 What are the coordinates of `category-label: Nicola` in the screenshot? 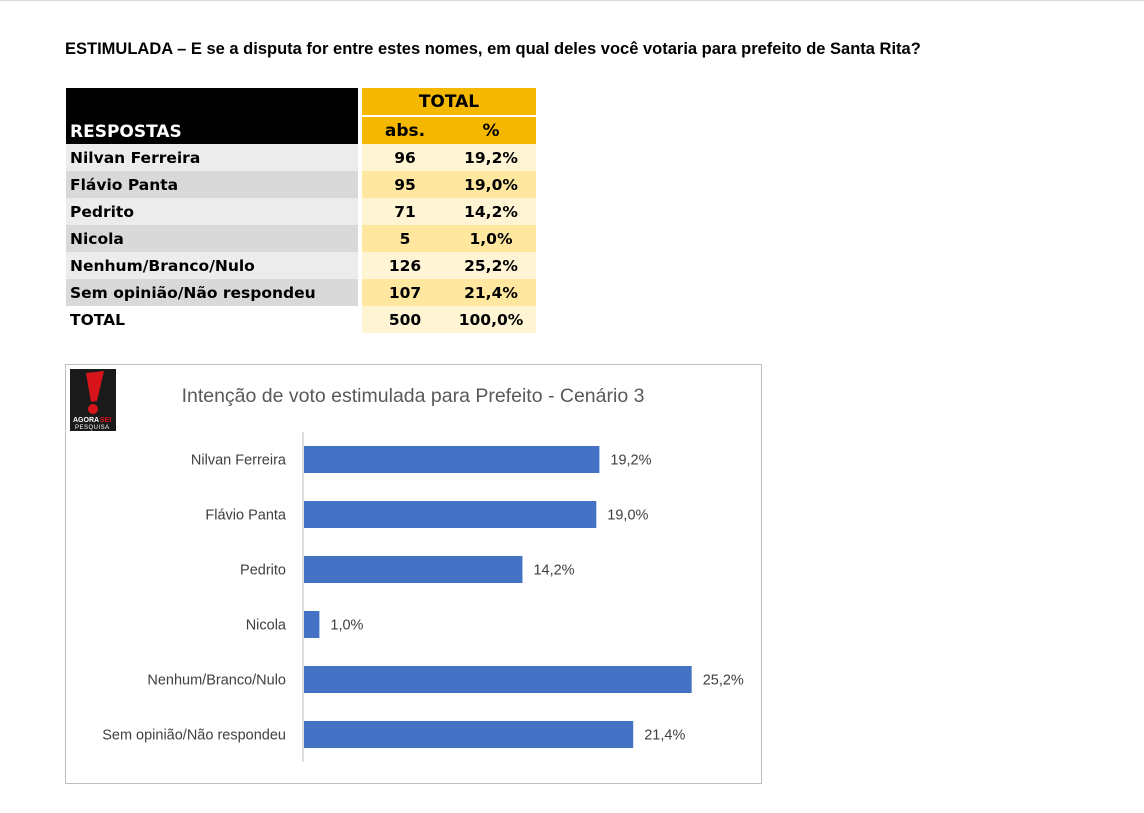 It's located at (266, 626).